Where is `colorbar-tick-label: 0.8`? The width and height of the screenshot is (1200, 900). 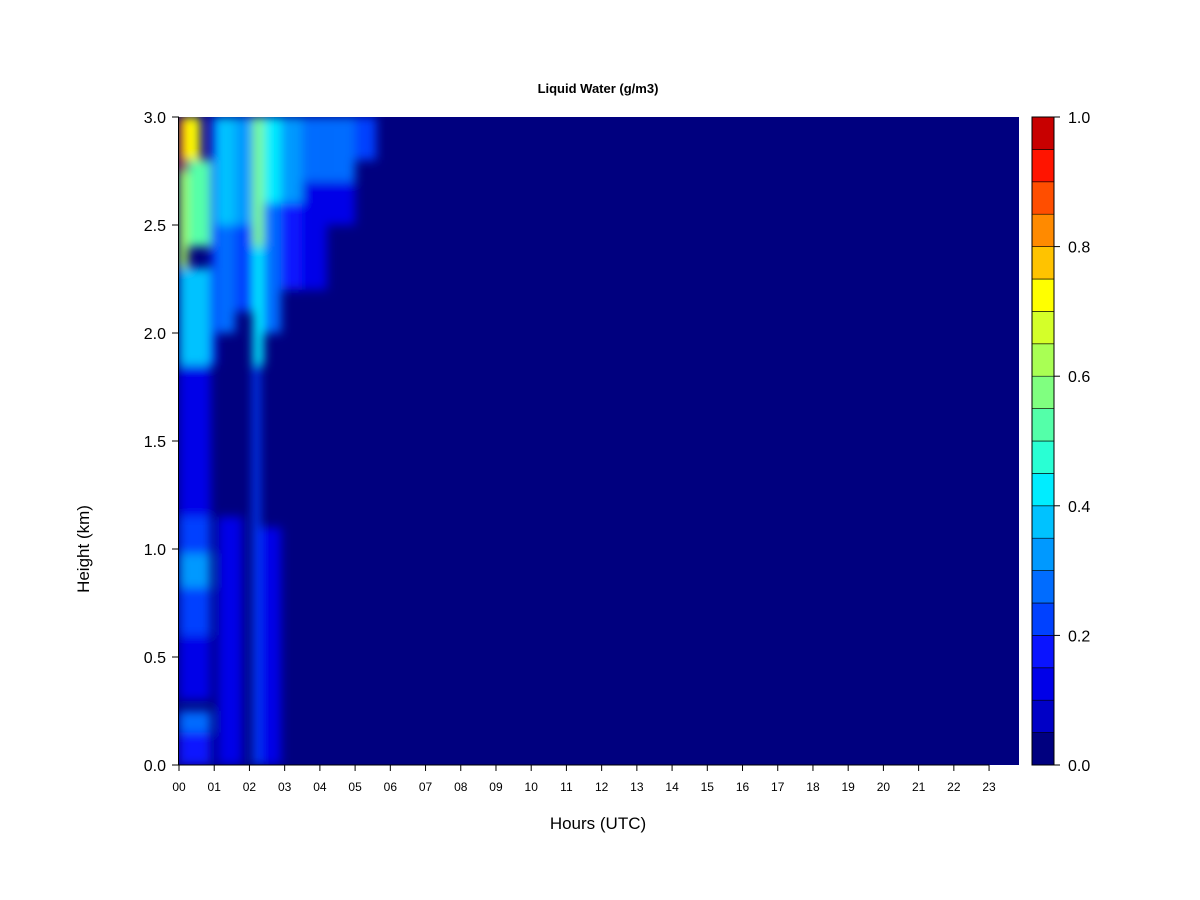 colorbar-tick-label: 0.8 is located at coordinates (1079, 248).